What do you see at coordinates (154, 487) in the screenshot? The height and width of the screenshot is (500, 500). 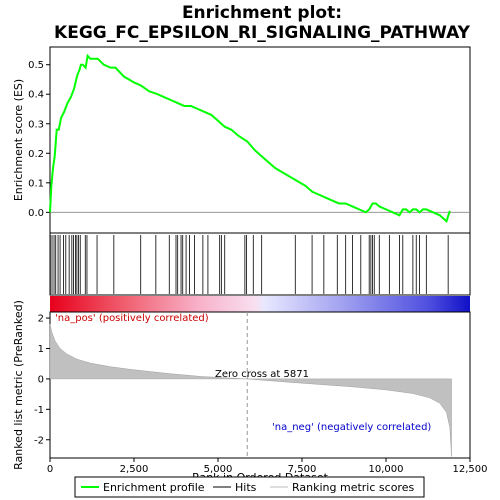 I see `legend-enrichment-label: Enrichment profile` at bounding box center [154, 487].